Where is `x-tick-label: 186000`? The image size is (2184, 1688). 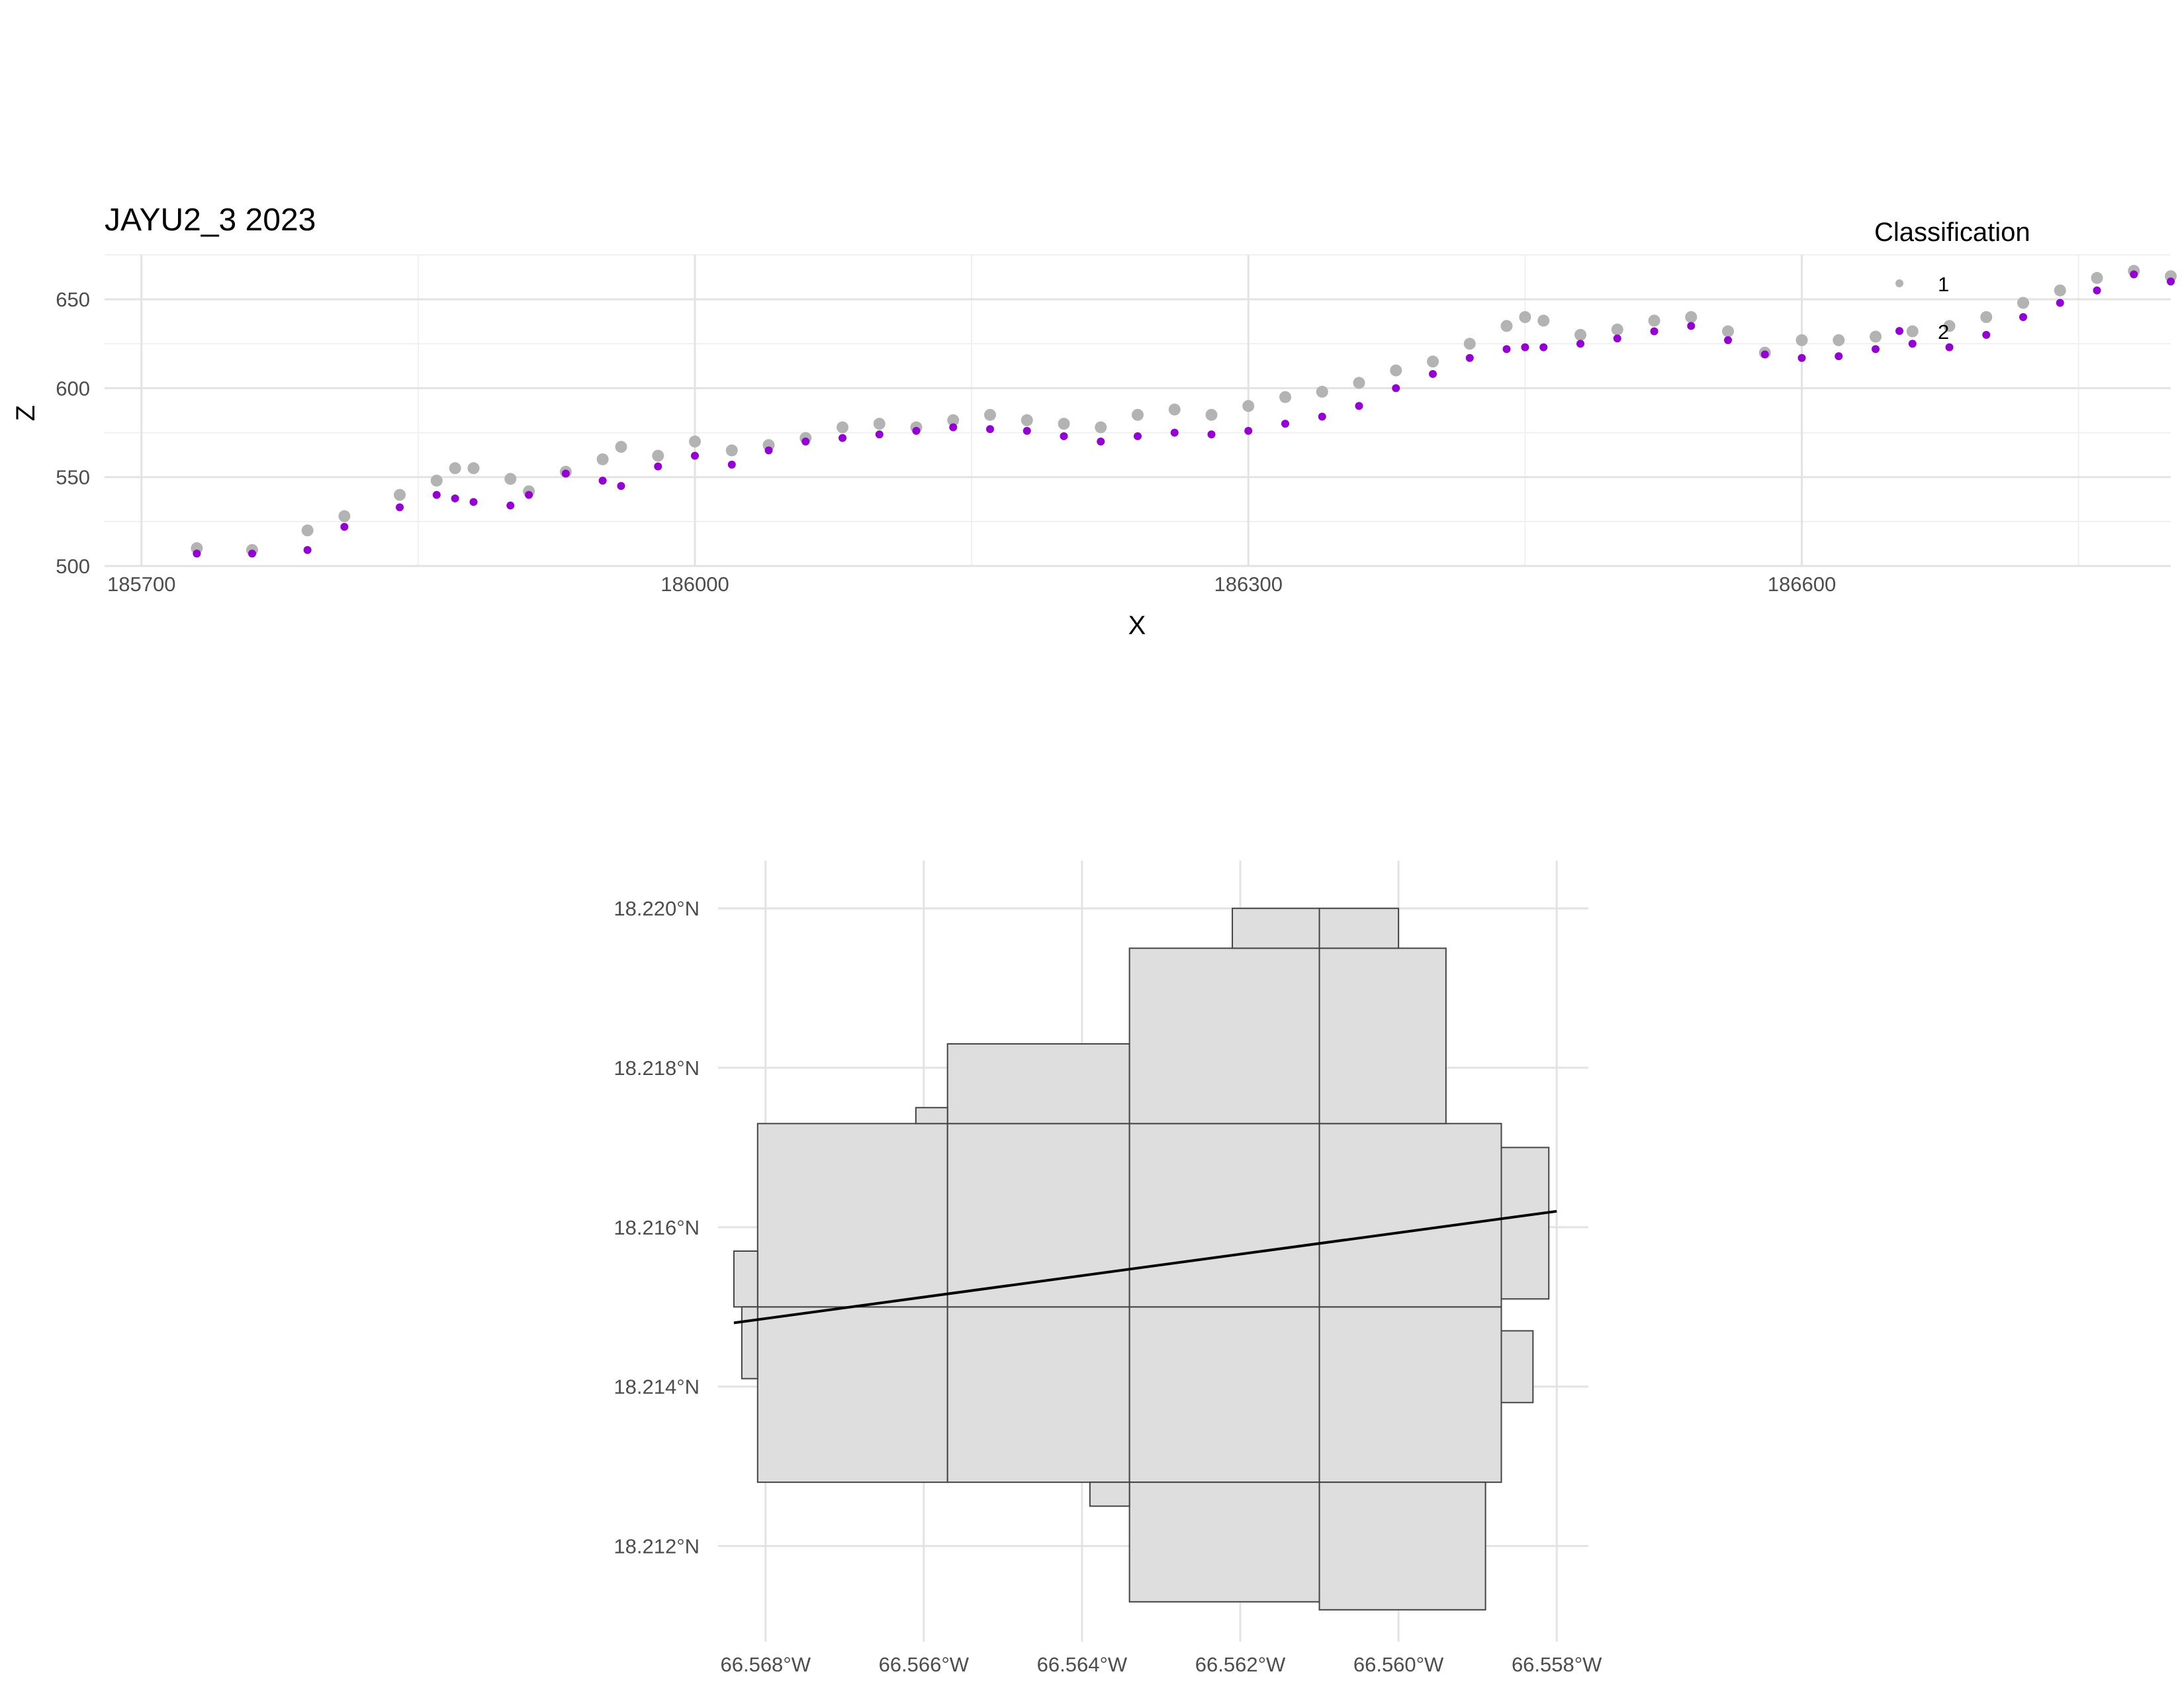
x-tick-label: 186000 is located at coordinates (694, 584).